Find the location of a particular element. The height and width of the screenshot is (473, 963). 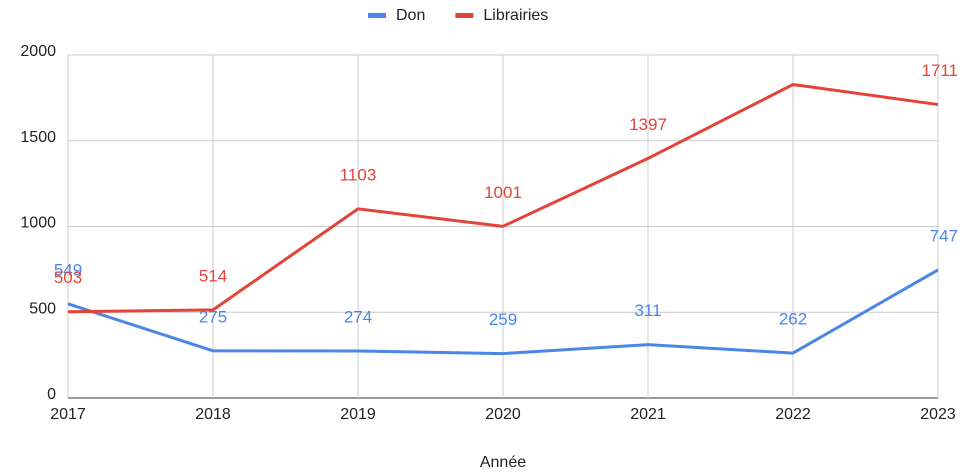

value-label: 274 is located at coordinates (358, 316).